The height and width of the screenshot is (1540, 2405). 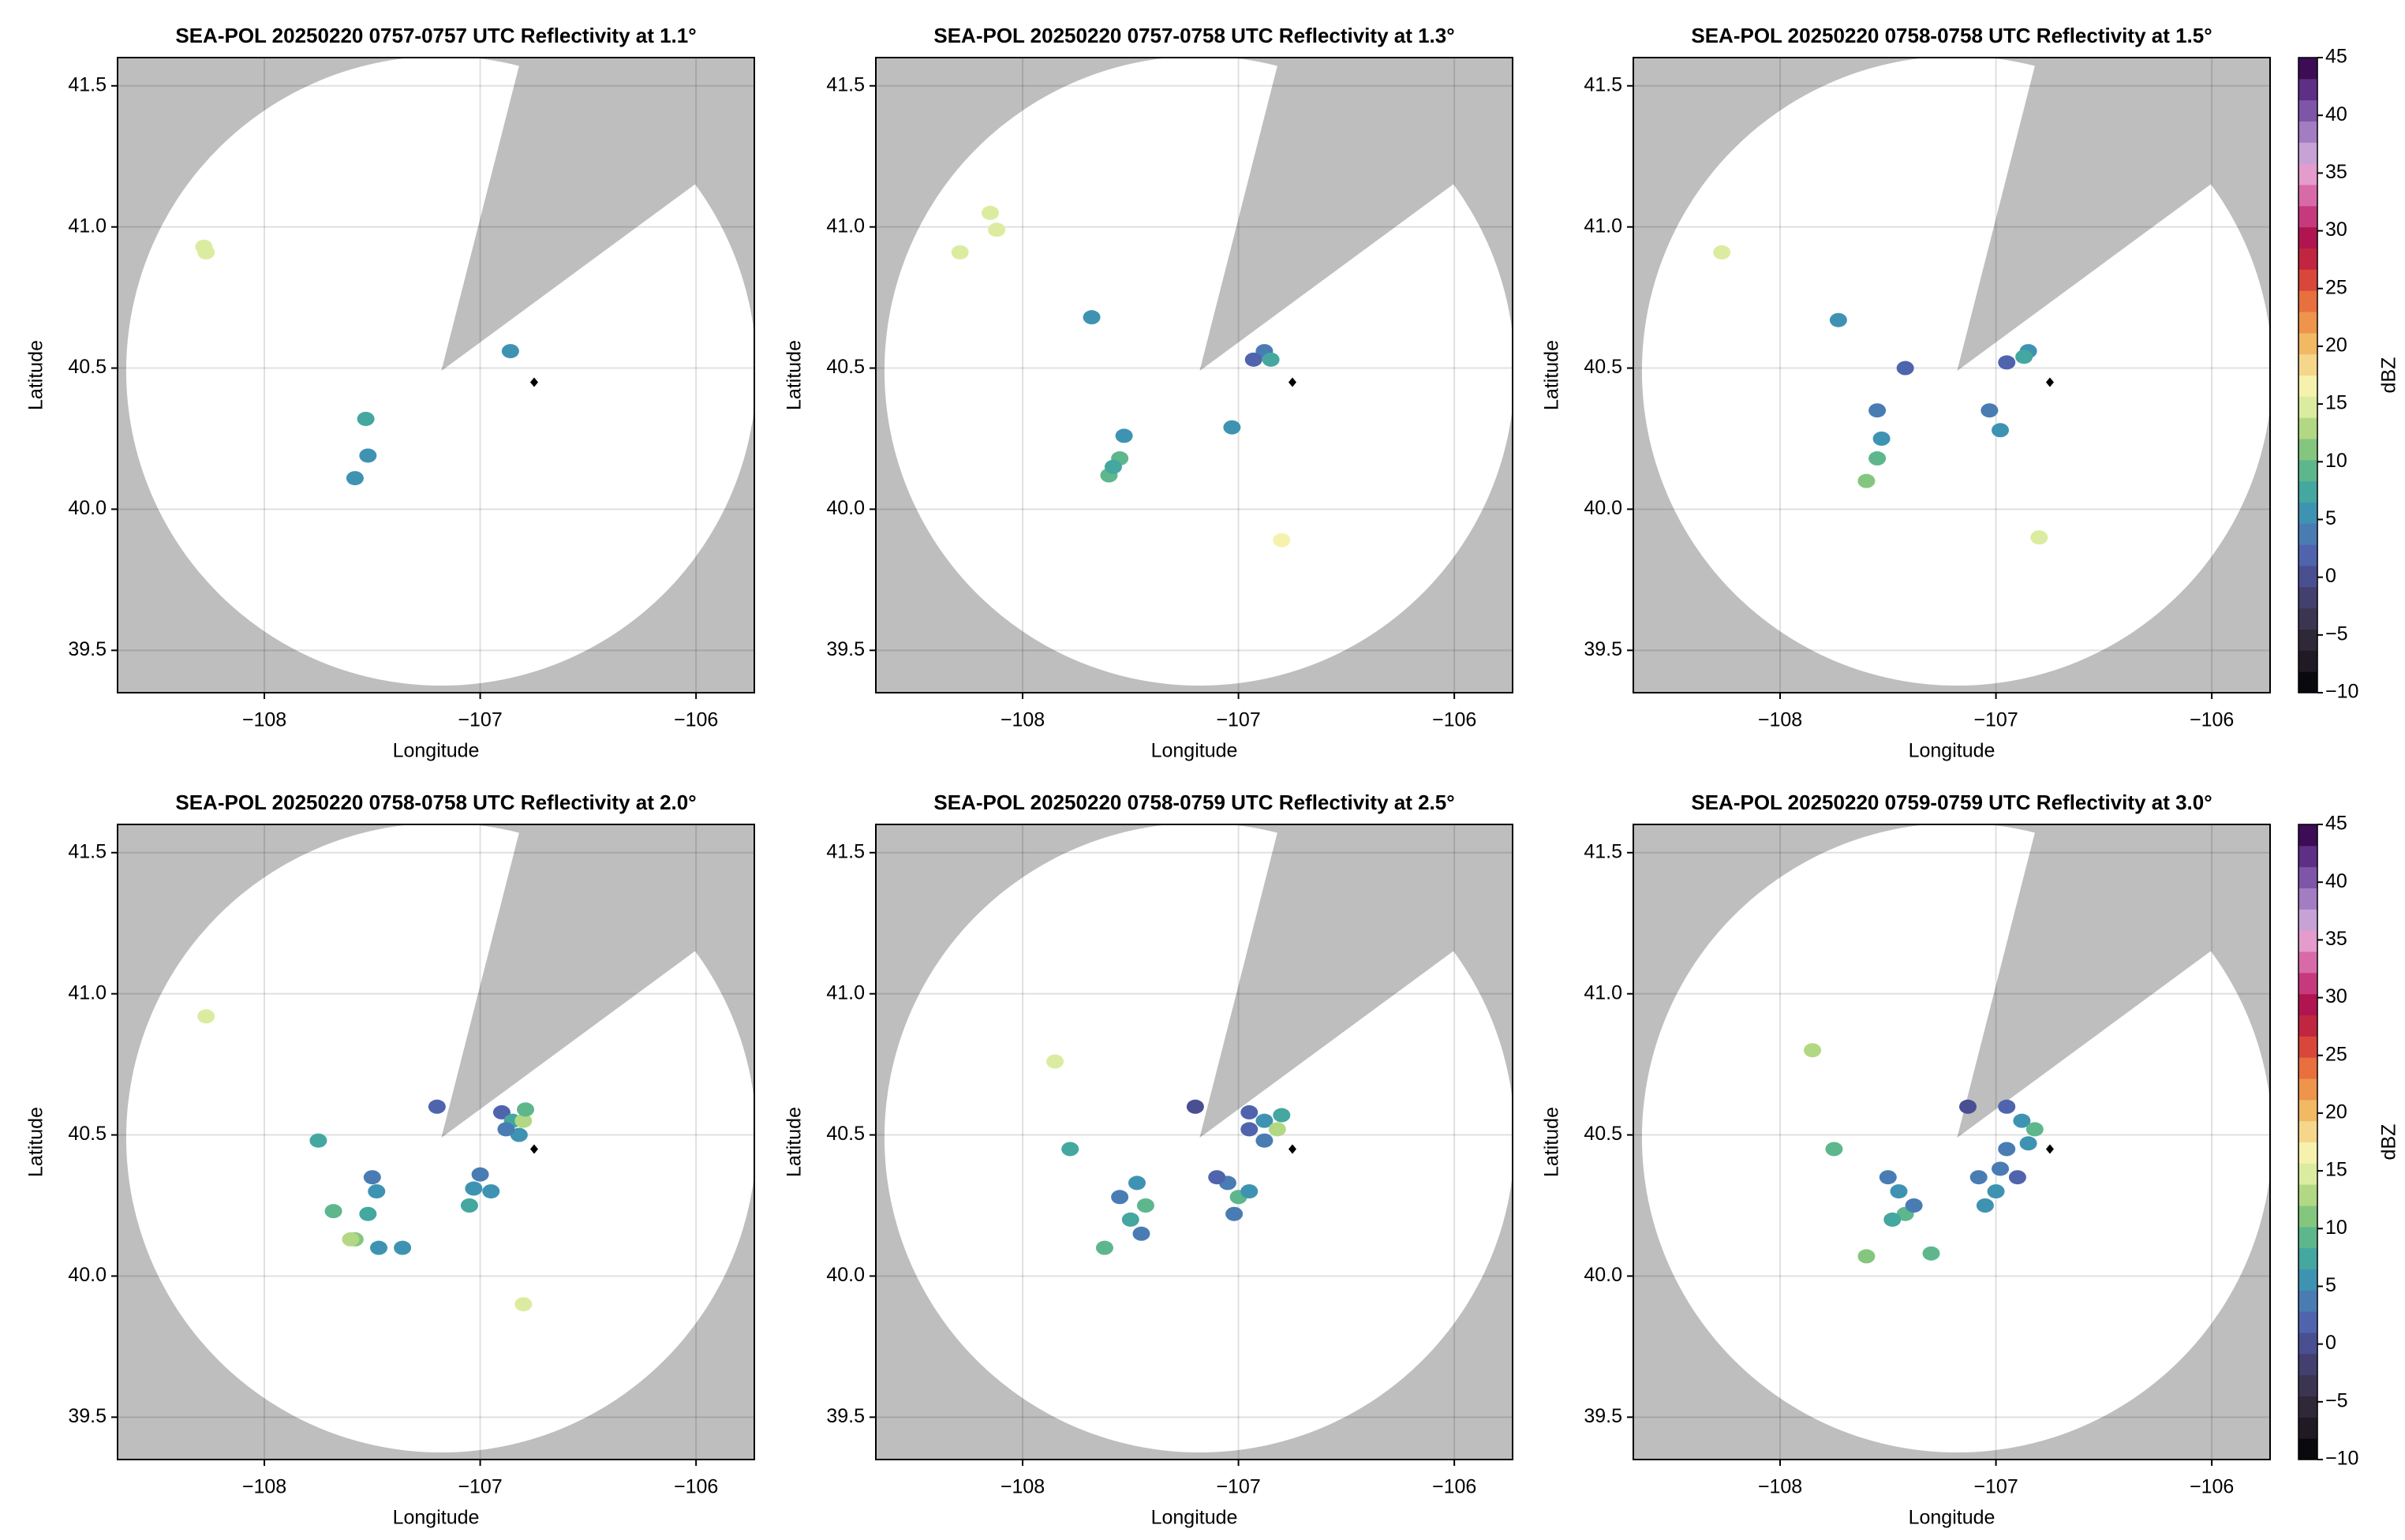 What do you see at coordinates (533, 1149) in the screenshot?
I see `radar-site` at bounding box center [533, 1149].